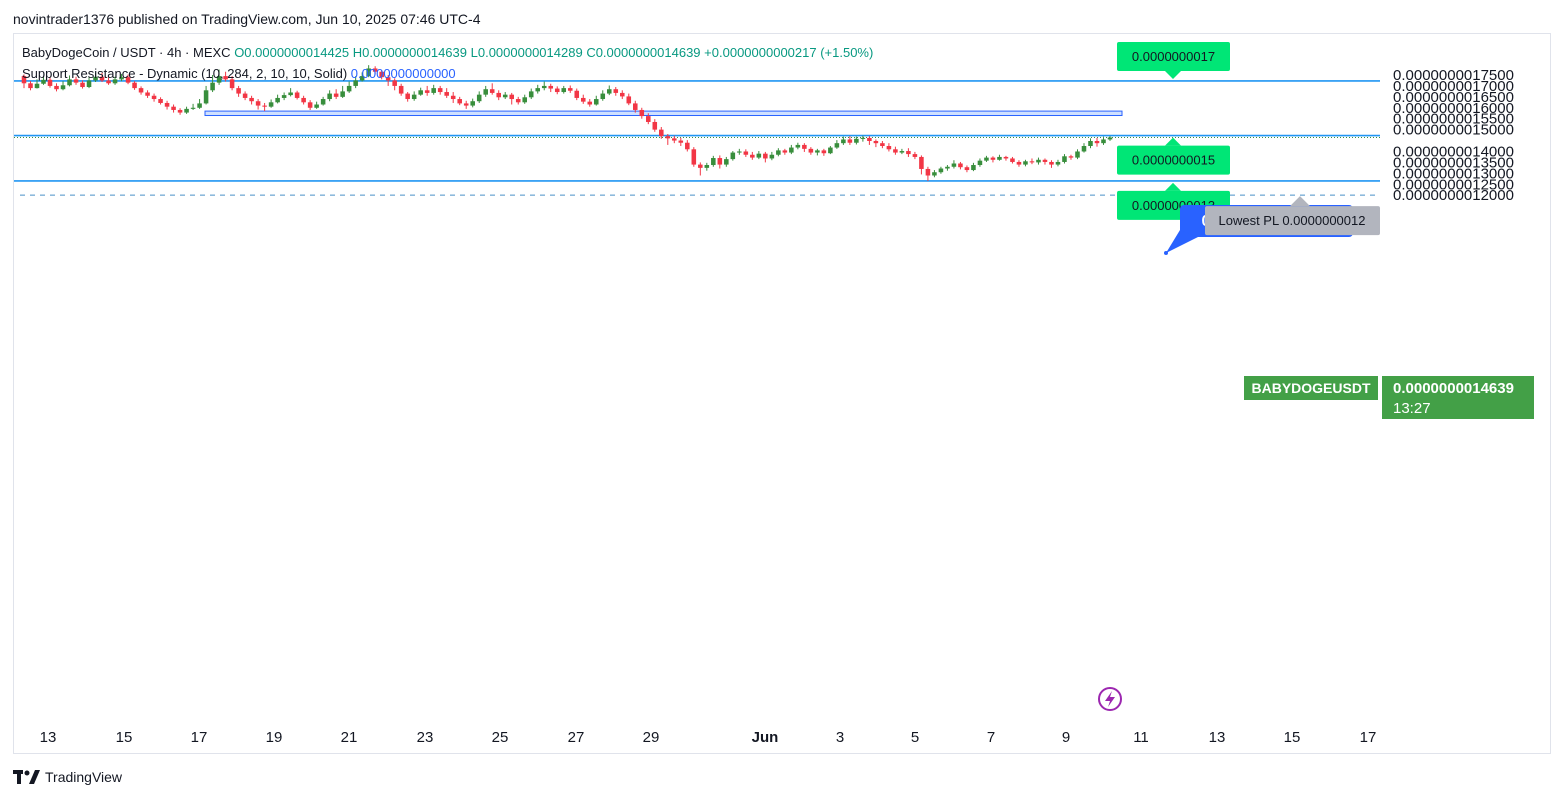 The width and height of the screenshot is (1564, 800). Describe the element at coordinates (1453, 75) in the screenshot. I see `price-tick: 0.0000000017500` at that location.